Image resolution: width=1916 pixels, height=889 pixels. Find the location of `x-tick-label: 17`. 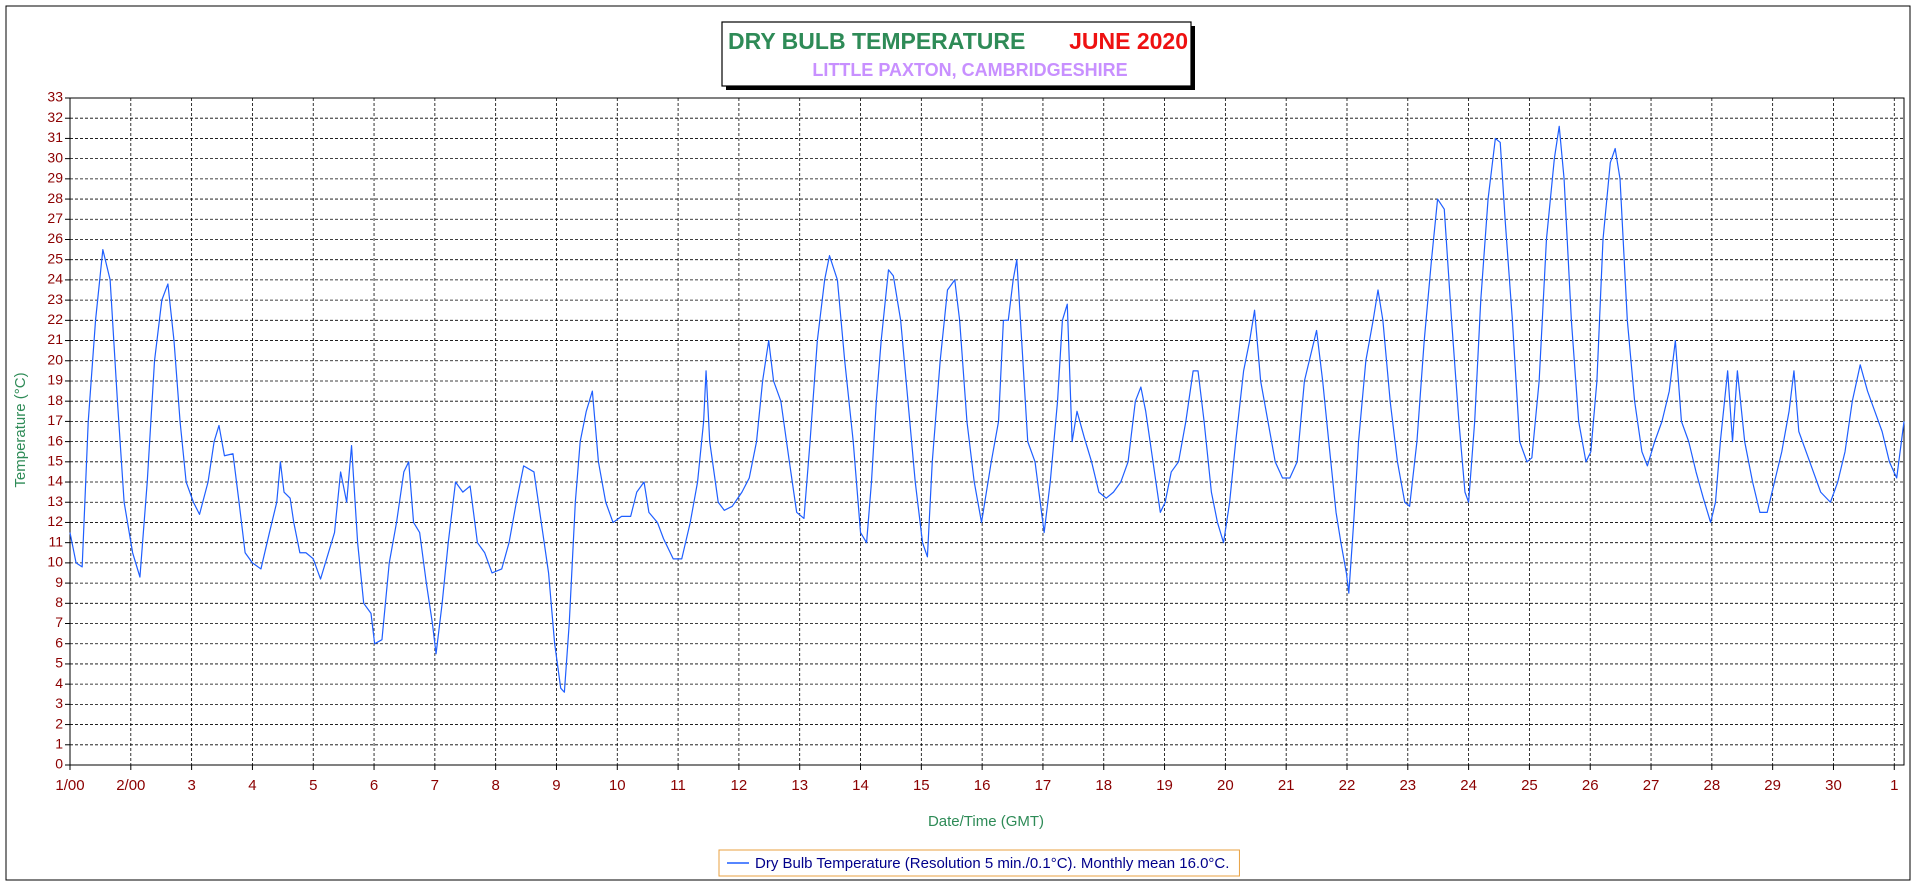

x-tick-label: 17 is located at coordinates (1043, 785).